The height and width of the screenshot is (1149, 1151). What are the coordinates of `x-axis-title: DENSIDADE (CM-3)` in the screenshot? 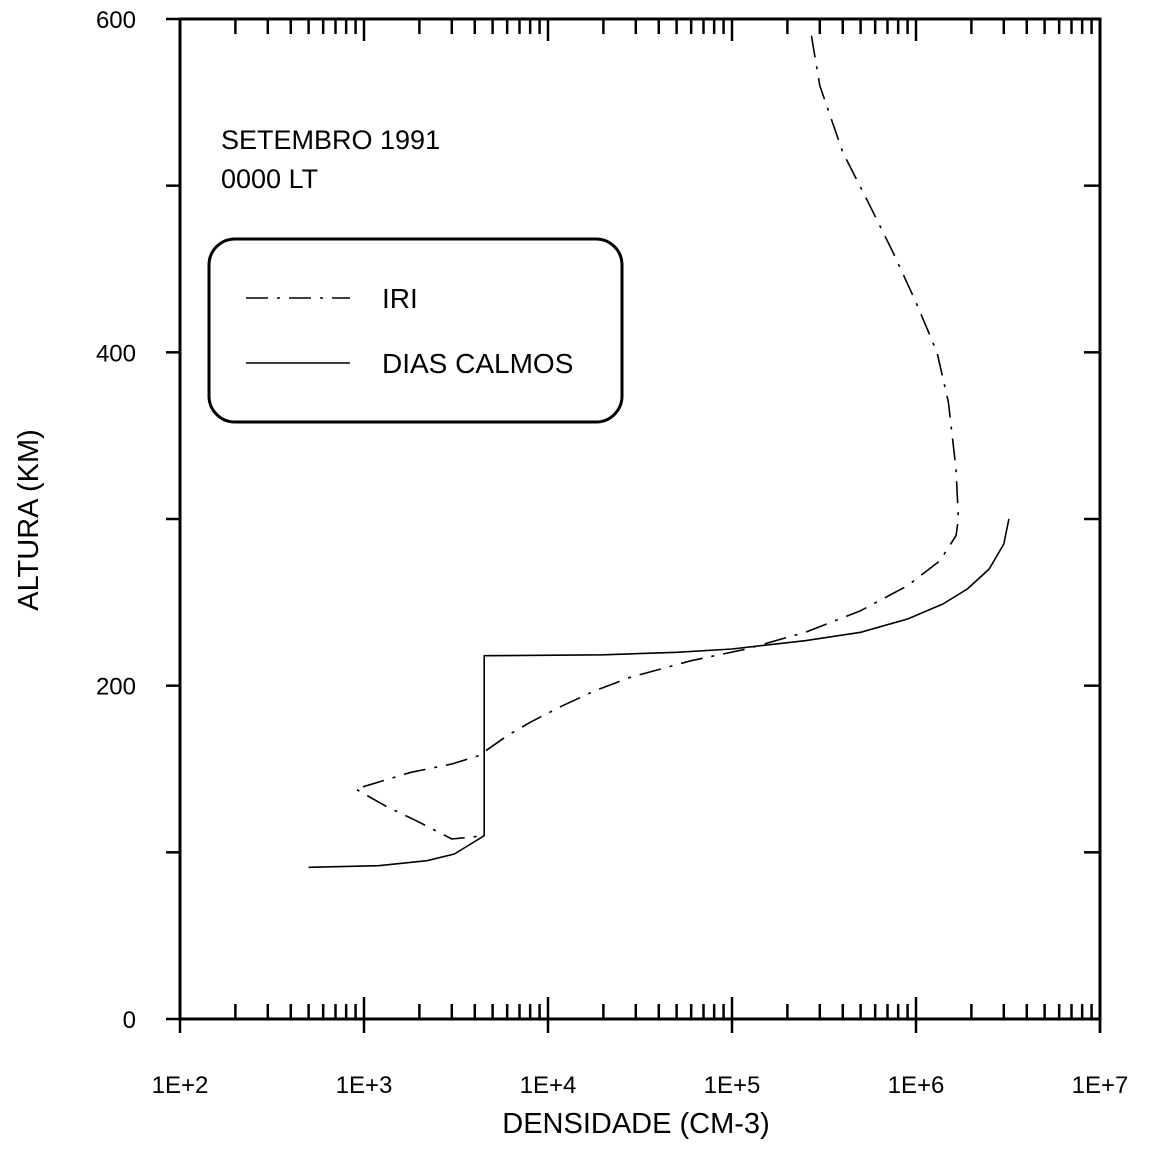 It's located at (635, 1124).